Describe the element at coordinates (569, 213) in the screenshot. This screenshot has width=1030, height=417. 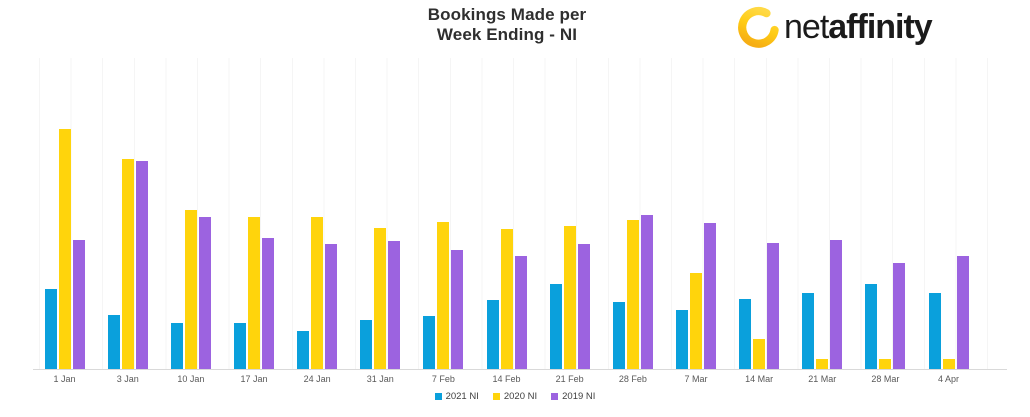
I see `bar-group-21-feb` at that location.